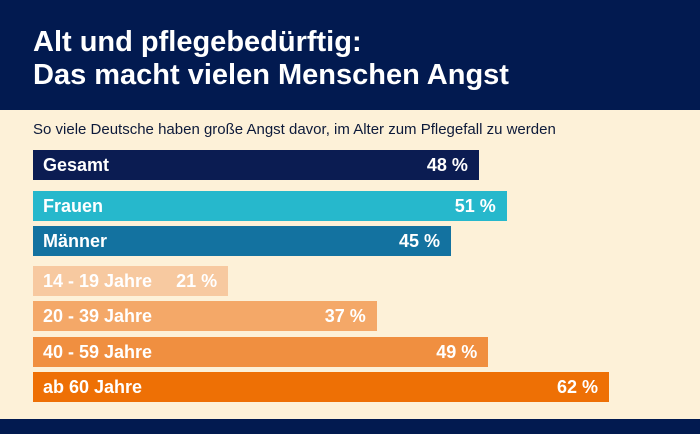 Image resolution: width=700 pixels, height=434 pixels. What do you see at coordinates (457, 352) in the screenshot?
I see `data-label: 49 %` at bounding box center [457, 352].